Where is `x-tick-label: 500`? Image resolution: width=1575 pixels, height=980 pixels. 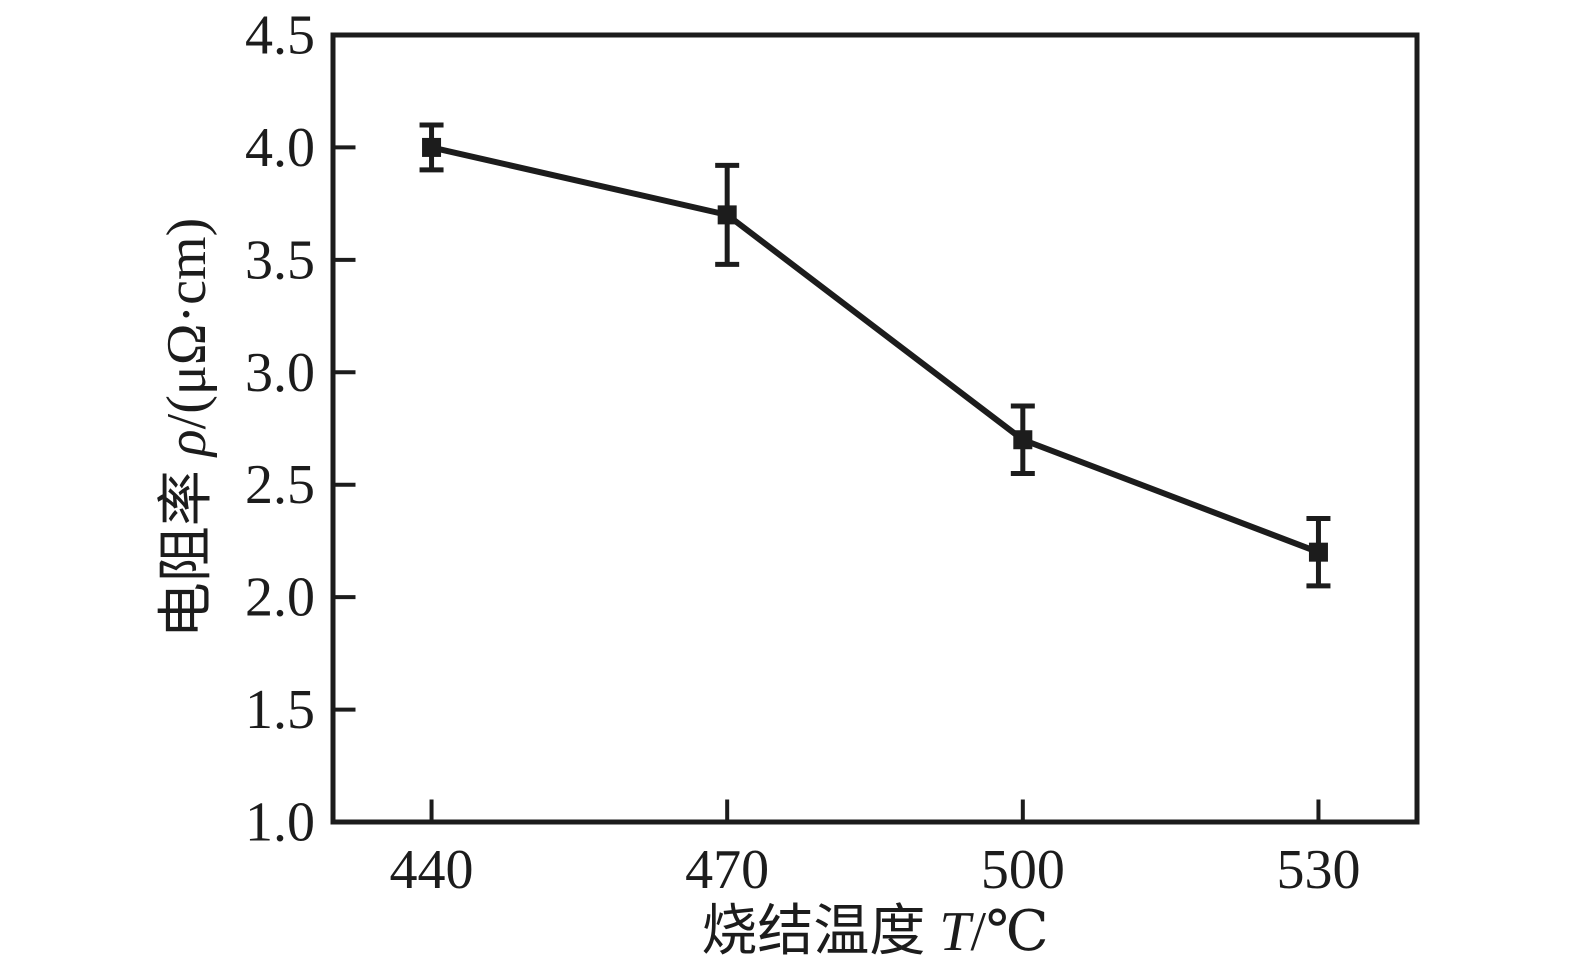 x-tick-label: 500 is located at coordinates (1023, 870).